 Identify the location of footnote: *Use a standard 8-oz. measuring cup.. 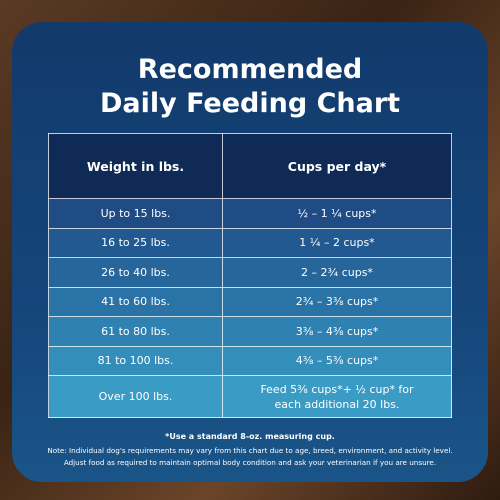
(250, 436).